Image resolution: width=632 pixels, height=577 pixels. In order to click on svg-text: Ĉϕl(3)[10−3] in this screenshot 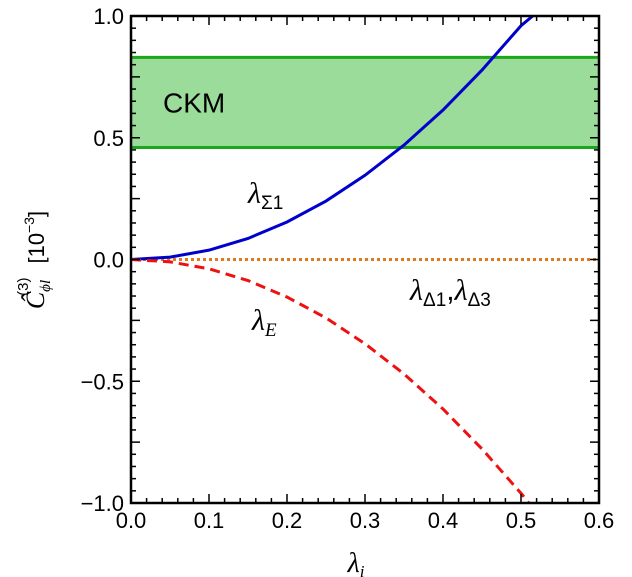, I will do `click(34, 260)`.